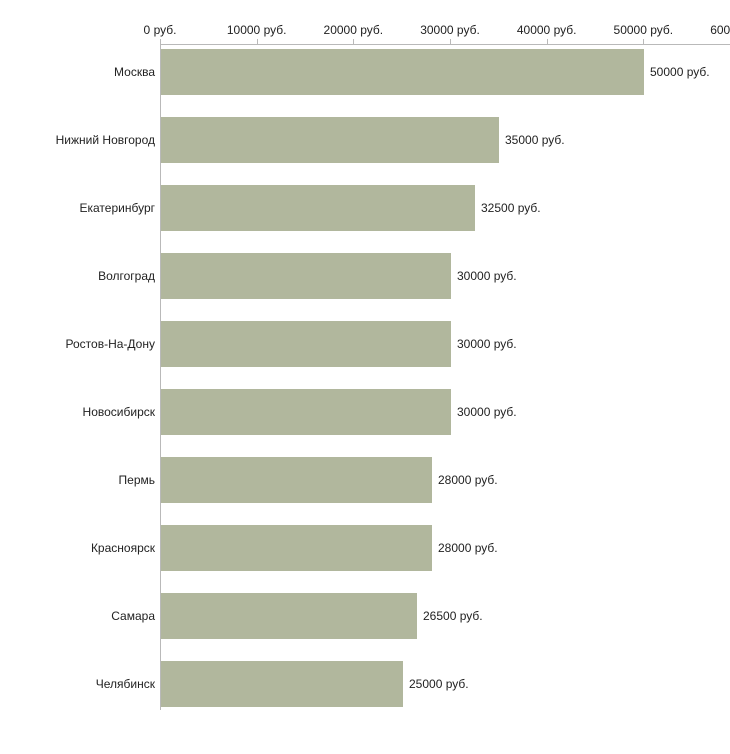  I want to click on category-label: Самара, so click(133, 616).